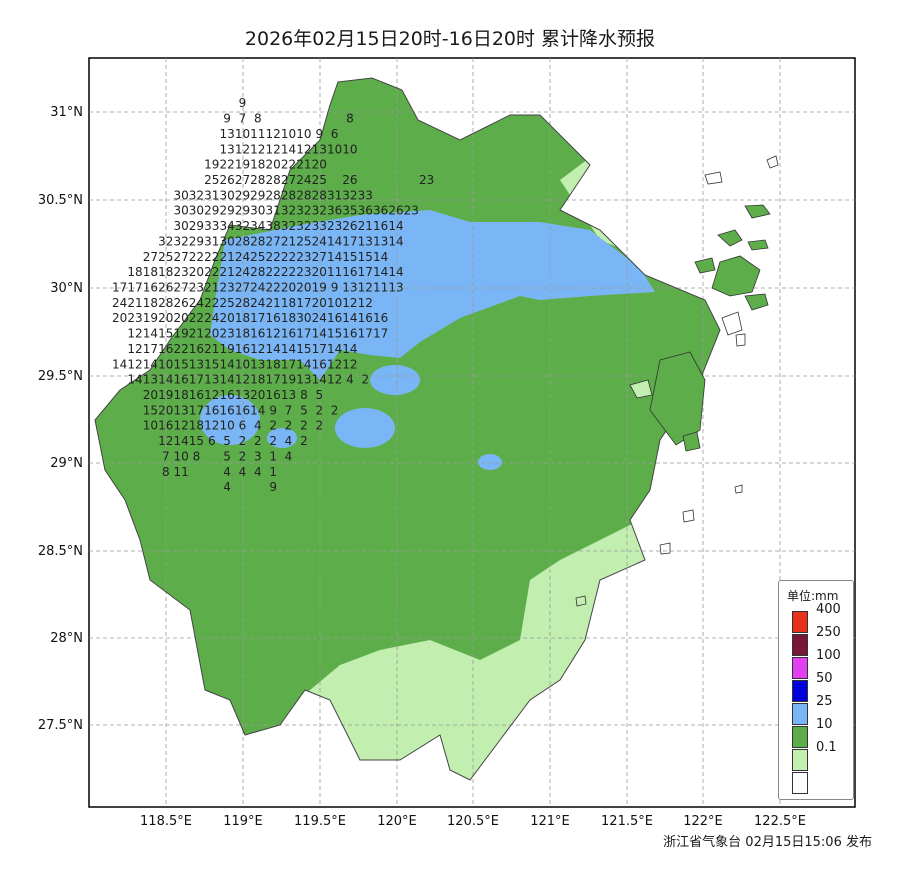  Describe the element at coordinates (813, 596) in the screenshot. I see `legend-title: 单位:mm` at that location.